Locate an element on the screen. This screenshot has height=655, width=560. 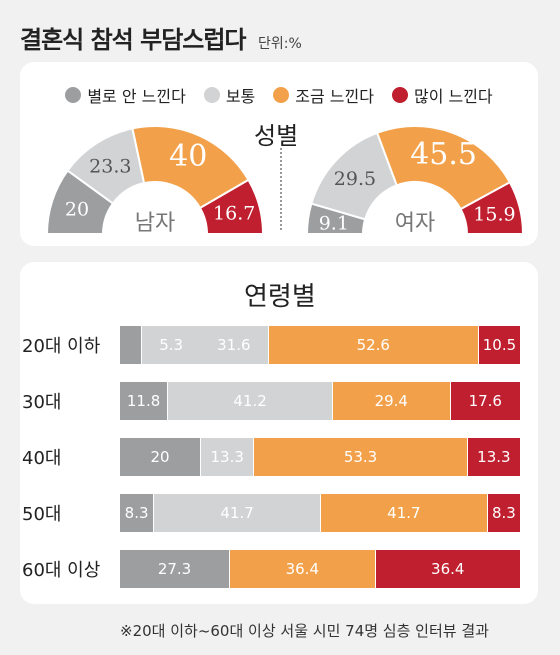
donut-value-label: 23.3 is located at coordinates (110, 166).